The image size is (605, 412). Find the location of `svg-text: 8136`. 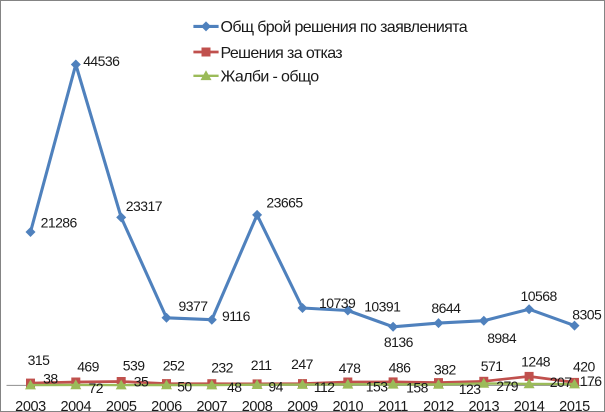

svg-text: 8136 is located at coordinates (399, 342).